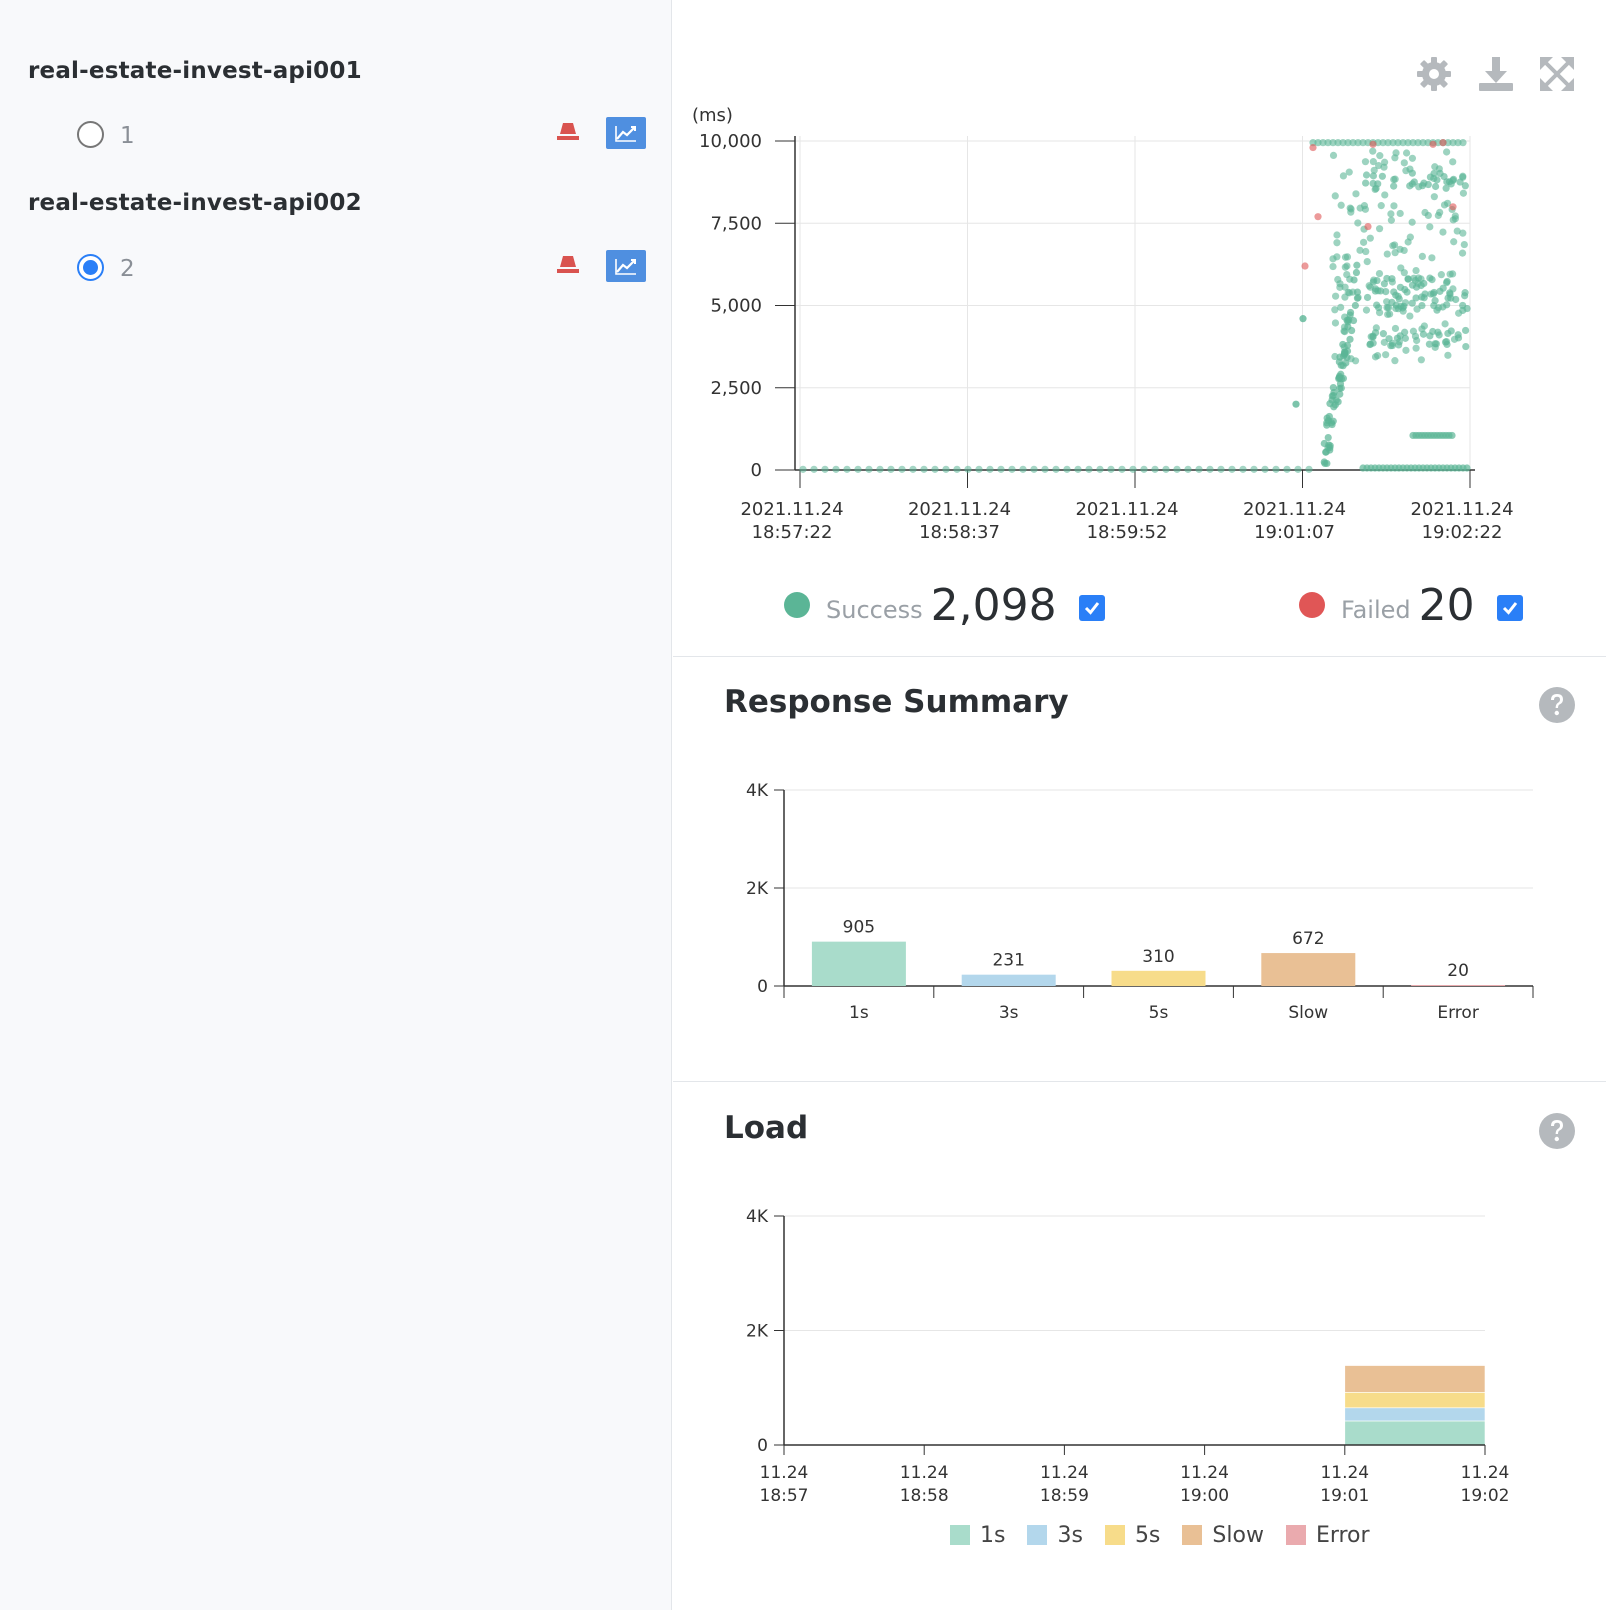 The height and width of the screenshot is (1610, 1606). What do you see at coordinates (1434, 74) in the screenshot?
I see `gear-icon` at bounding box center [1434, 74].